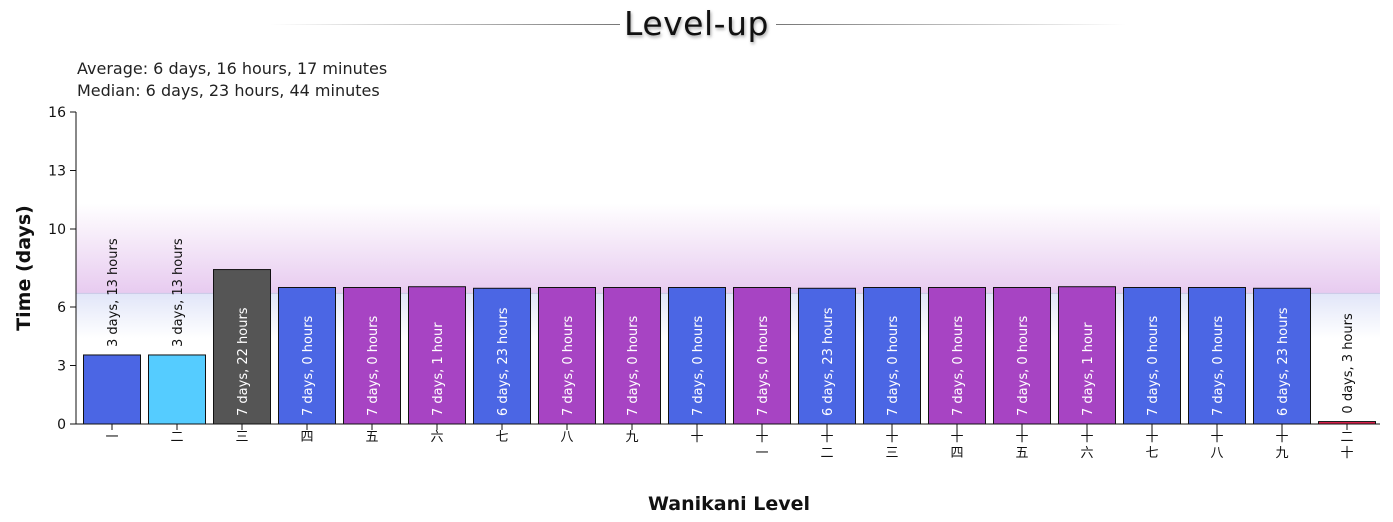 The image size is (1393, 522). Describe the element at coordinates (57, 113) in the screenshot. I see `y-tick-label: 16` at that location.